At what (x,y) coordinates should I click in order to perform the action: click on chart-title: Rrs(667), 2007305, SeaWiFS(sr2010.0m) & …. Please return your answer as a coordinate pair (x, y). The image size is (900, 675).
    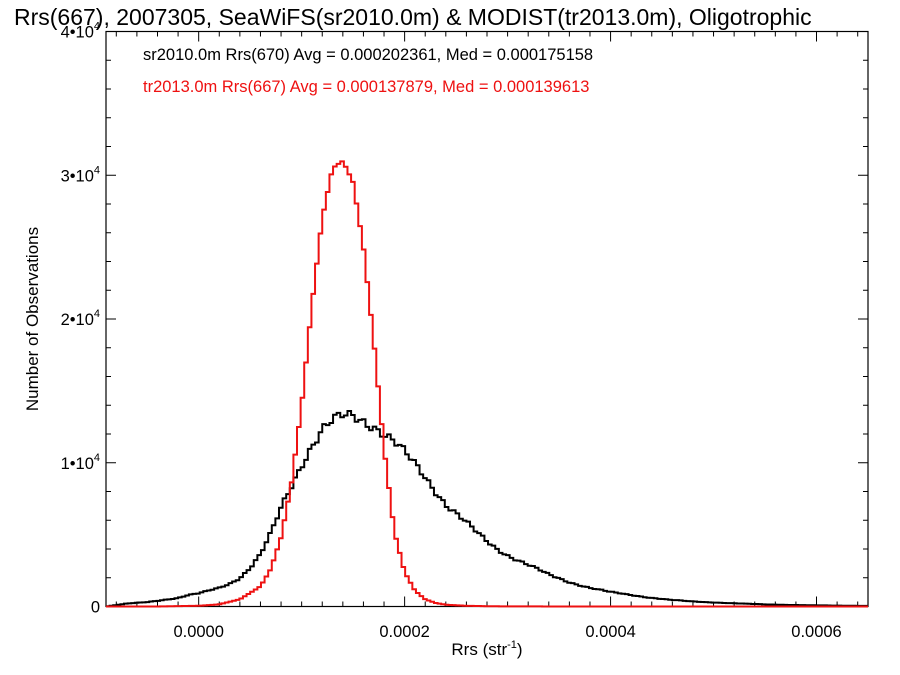
    Looking at the image, I should click on (413, 17).